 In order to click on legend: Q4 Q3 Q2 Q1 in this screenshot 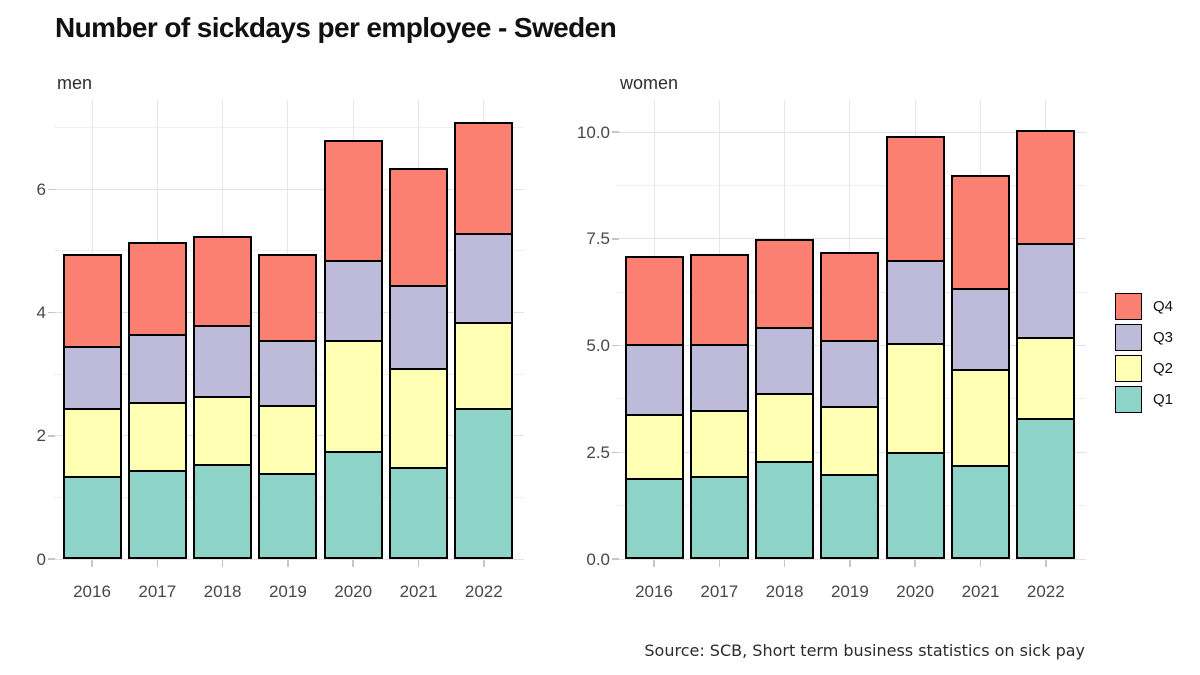, I will do `click(1144, 355)`.